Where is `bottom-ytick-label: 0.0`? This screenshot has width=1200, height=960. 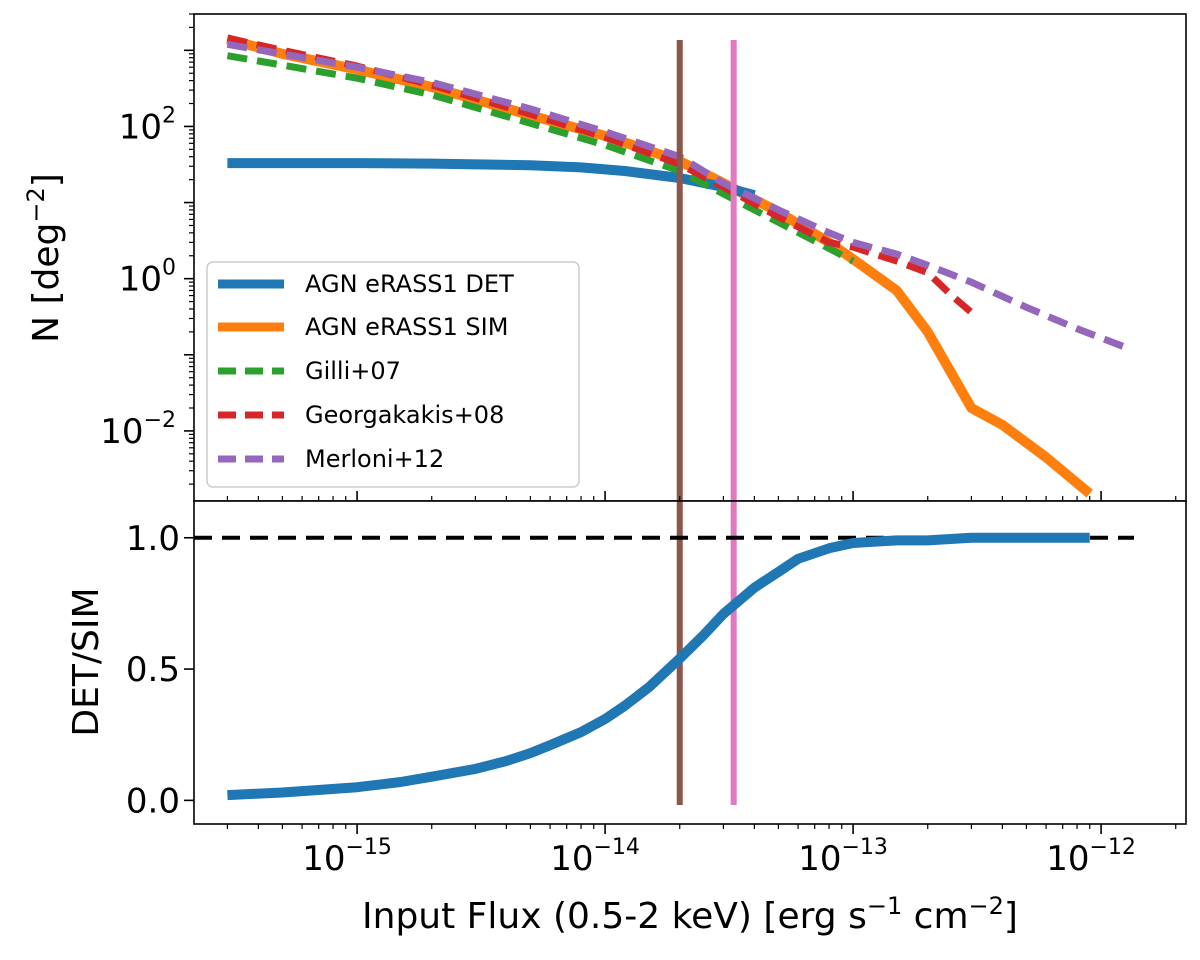 bottom-ytick-label: 0.0 is located at coordinates (153, 801).